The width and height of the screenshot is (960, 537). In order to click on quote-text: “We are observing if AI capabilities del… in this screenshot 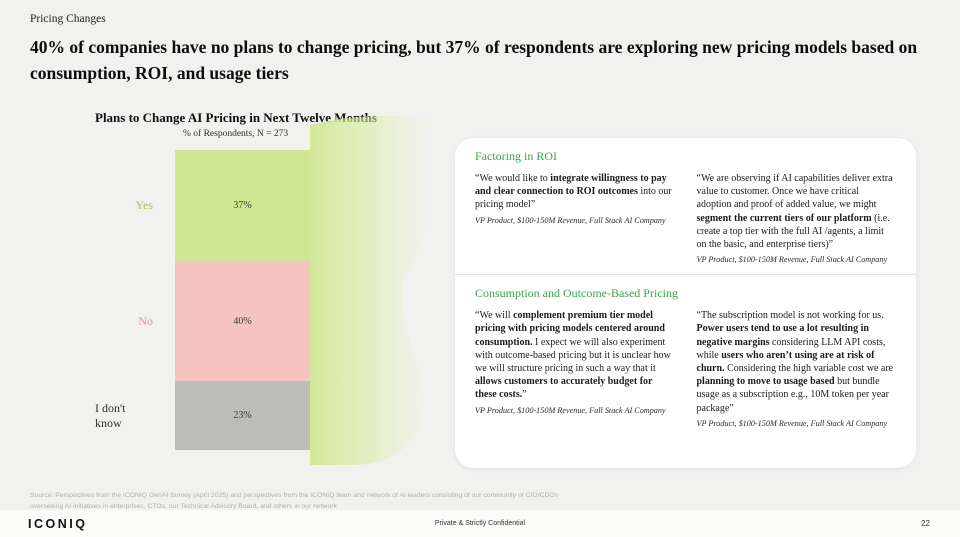, I will do `click(794, 211)`.